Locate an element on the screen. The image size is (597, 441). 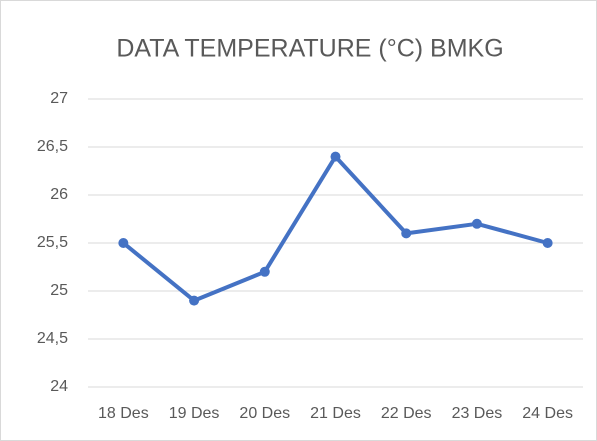
y-tick-label: 25,5 is located at coordinates (52, 242).